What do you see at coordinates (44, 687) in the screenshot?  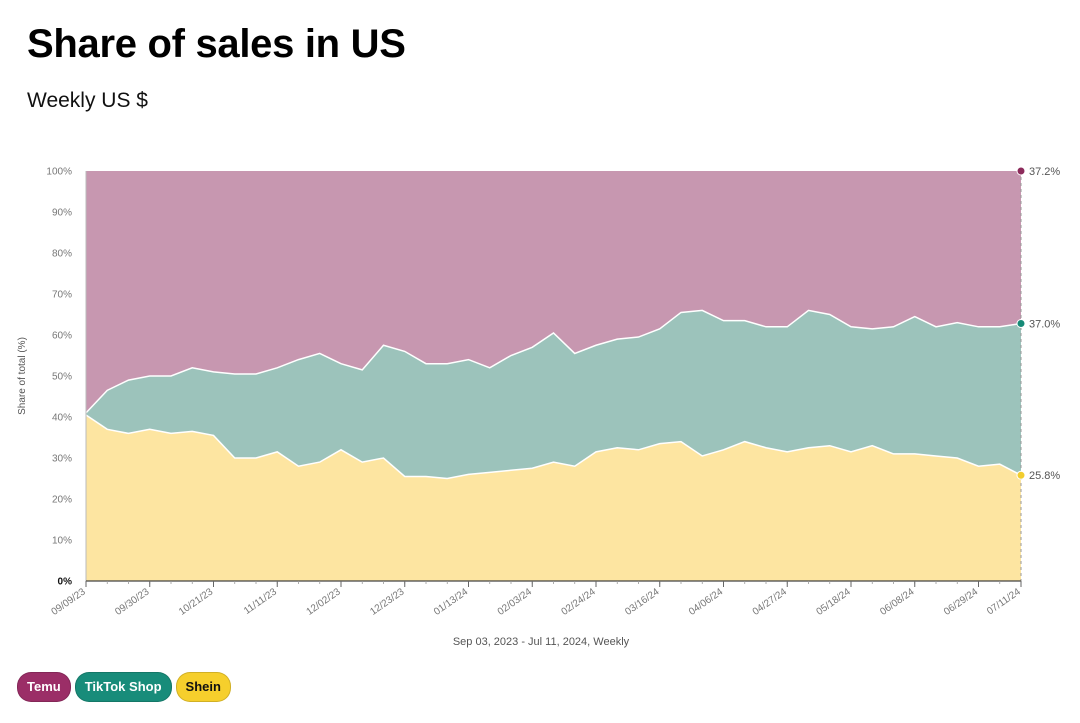 I see `legend-item-temu: Temu` at bounding box center [44, 687].